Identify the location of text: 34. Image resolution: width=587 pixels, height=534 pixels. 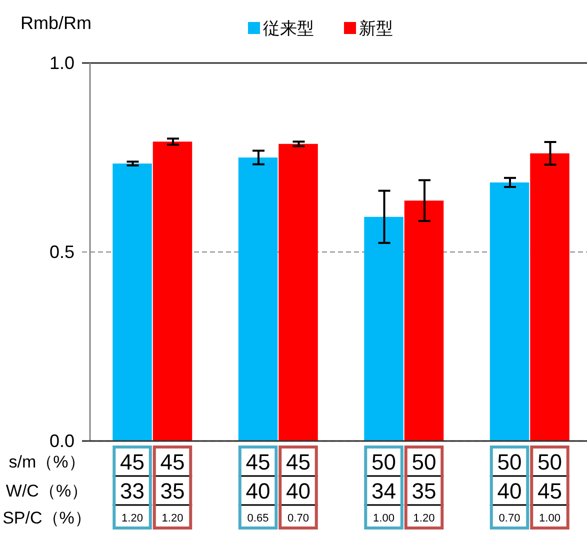
(384, 491).